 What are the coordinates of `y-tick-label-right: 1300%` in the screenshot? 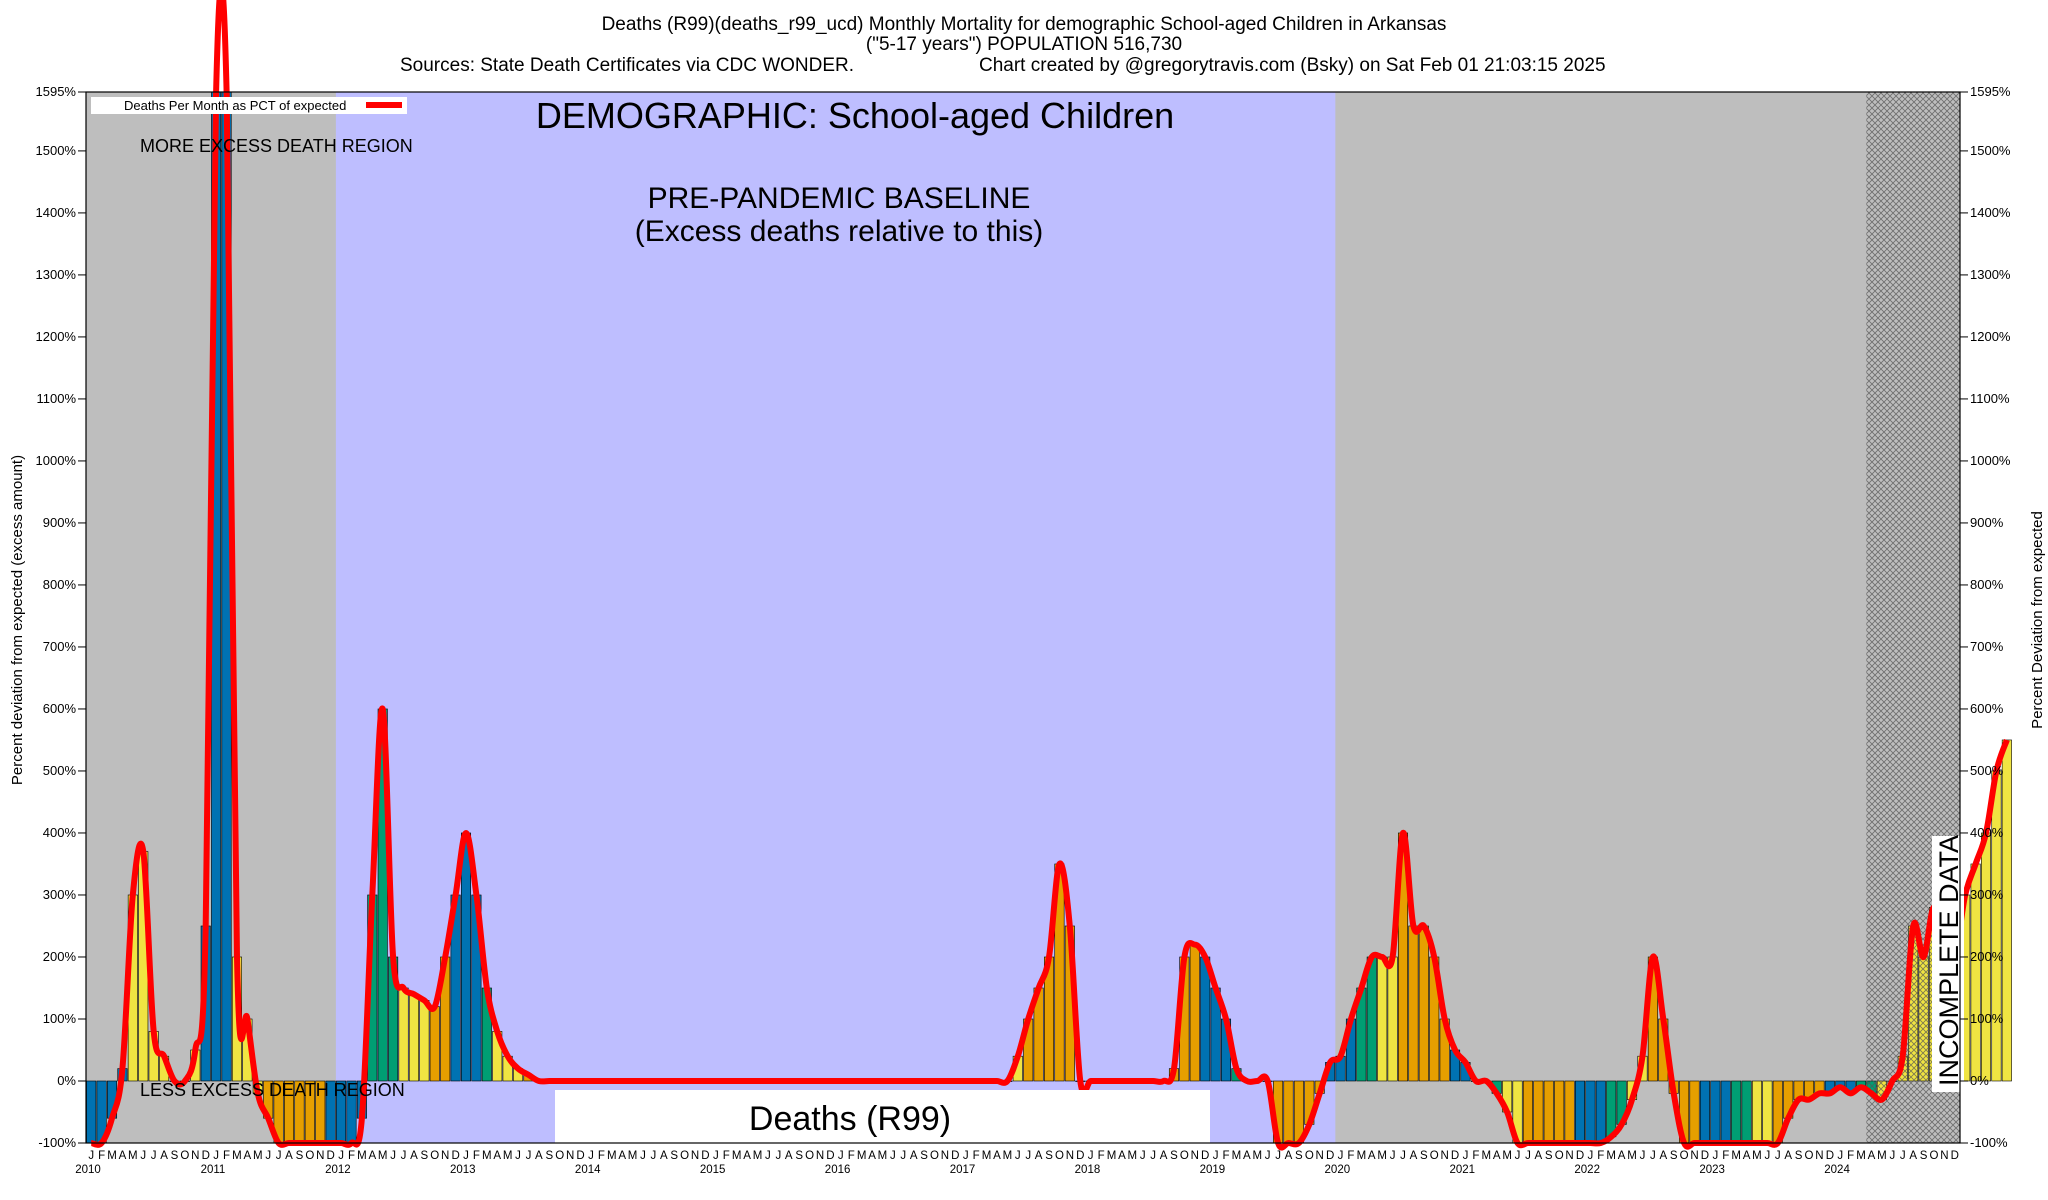 It's located at (1990, 274).